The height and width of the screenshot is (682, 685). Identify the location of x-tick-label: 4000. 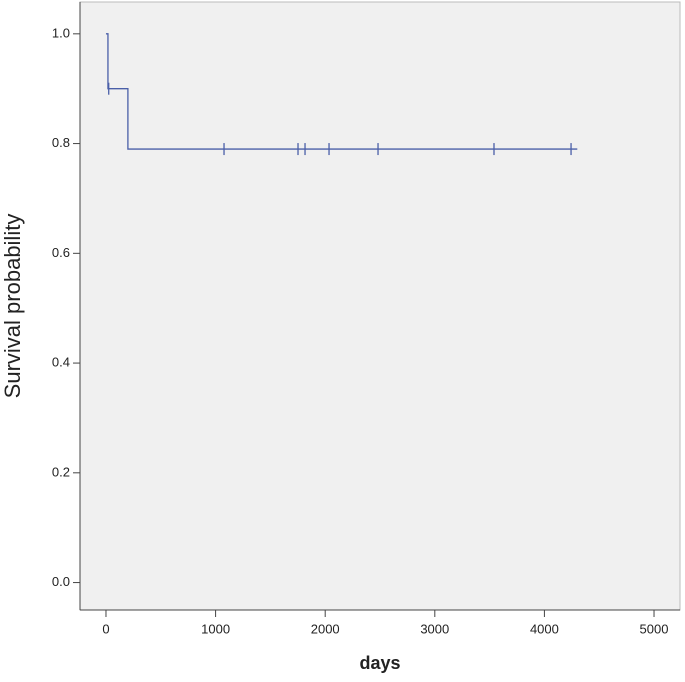
(544, 628).